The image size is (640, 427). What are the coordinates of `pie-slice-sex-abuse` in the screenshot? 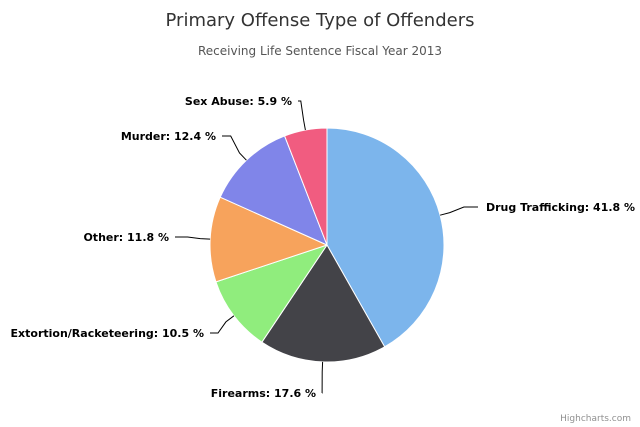 It's located at (306, 186).